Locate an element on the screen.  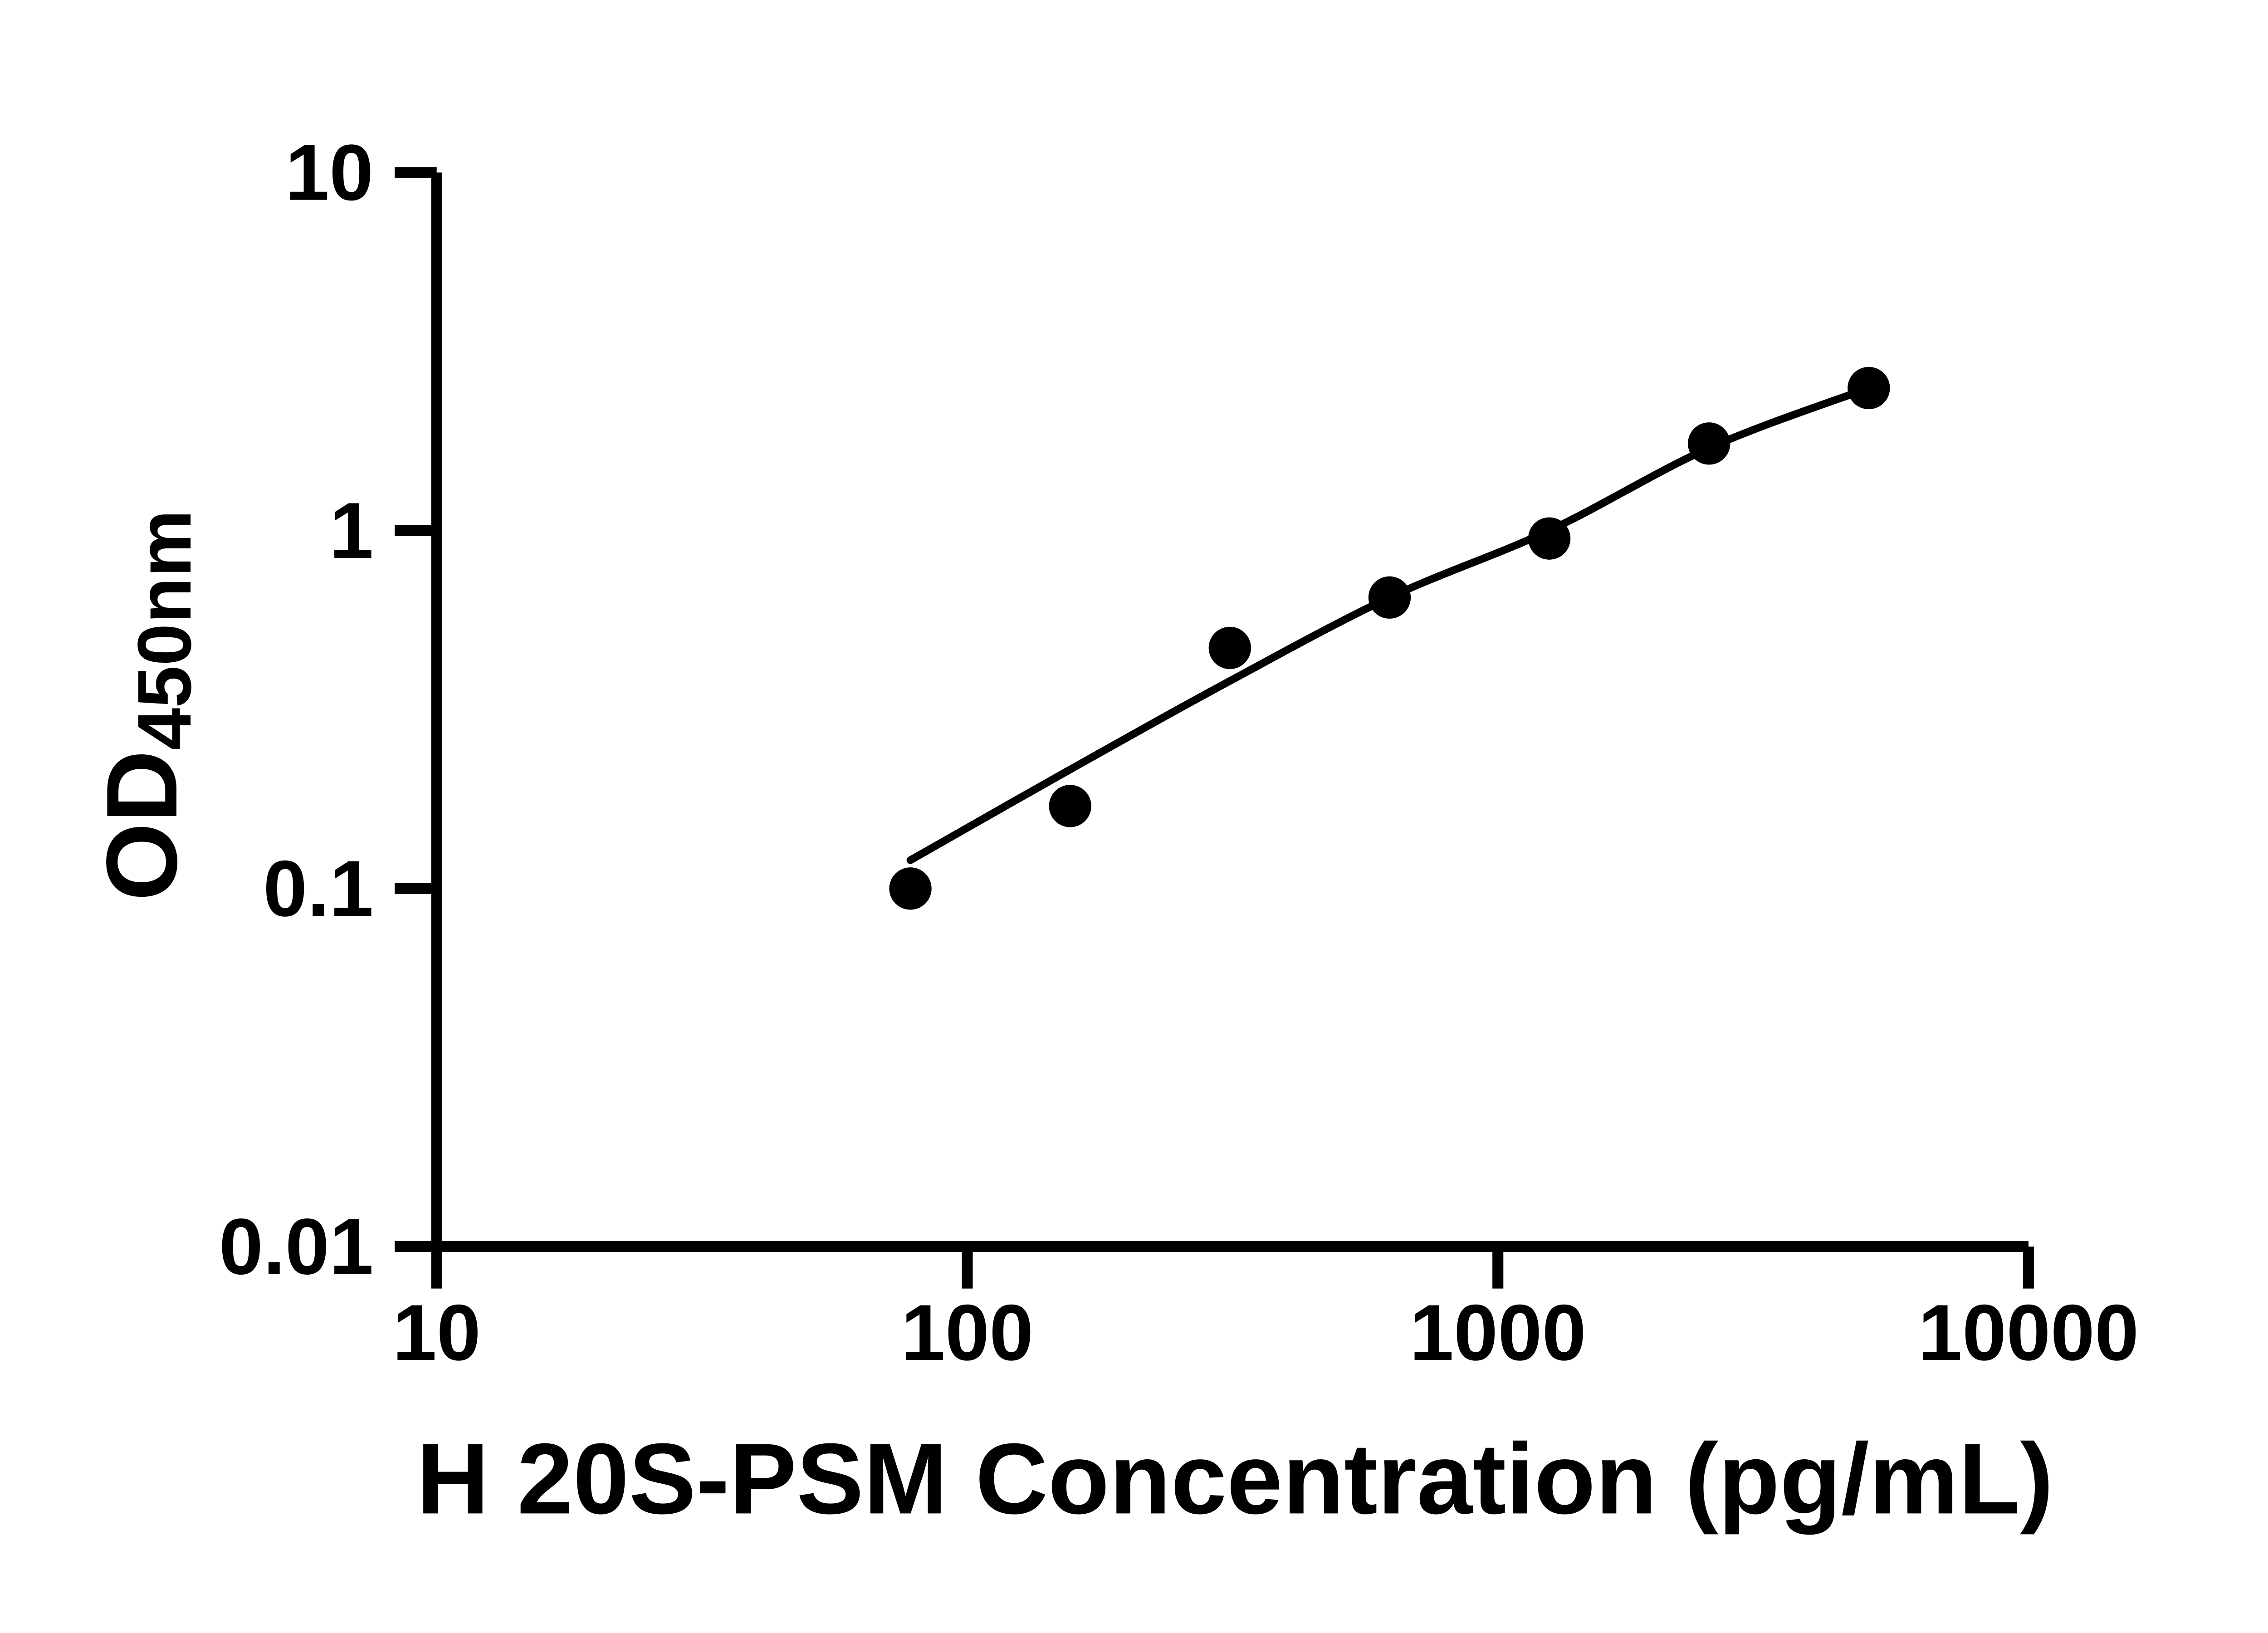
y-tick-label: 0.01 is located at coordinates (297, 1247).